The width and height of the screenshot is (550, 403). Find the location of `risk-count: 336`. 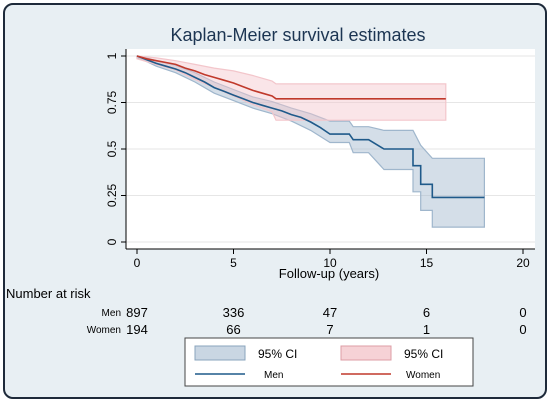

risk-count: 336 is located at coordinates (234, 312).